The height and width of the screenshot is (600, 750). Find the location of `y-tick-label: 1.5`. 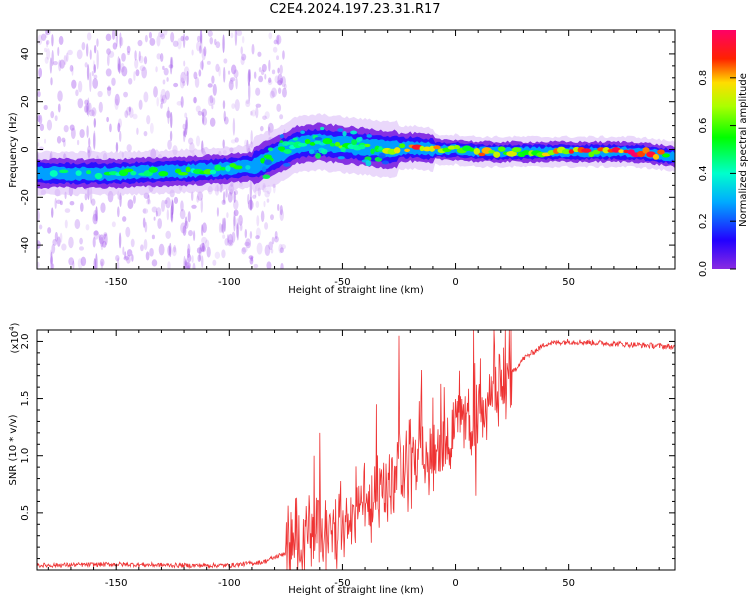

y-tick-label: 1.5 is located at coordinates (25, 399).